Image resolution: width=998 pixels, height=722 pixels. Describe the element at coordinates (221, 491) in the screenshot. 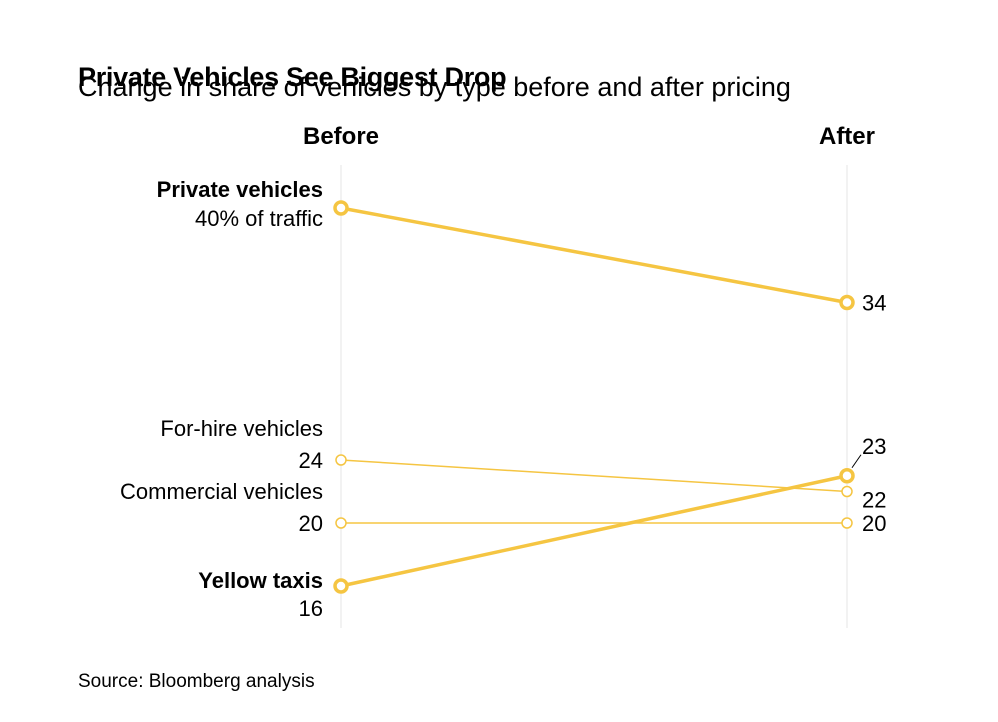

I see `series-name-commercial-vehicles: Commercial vehicles` at that location.